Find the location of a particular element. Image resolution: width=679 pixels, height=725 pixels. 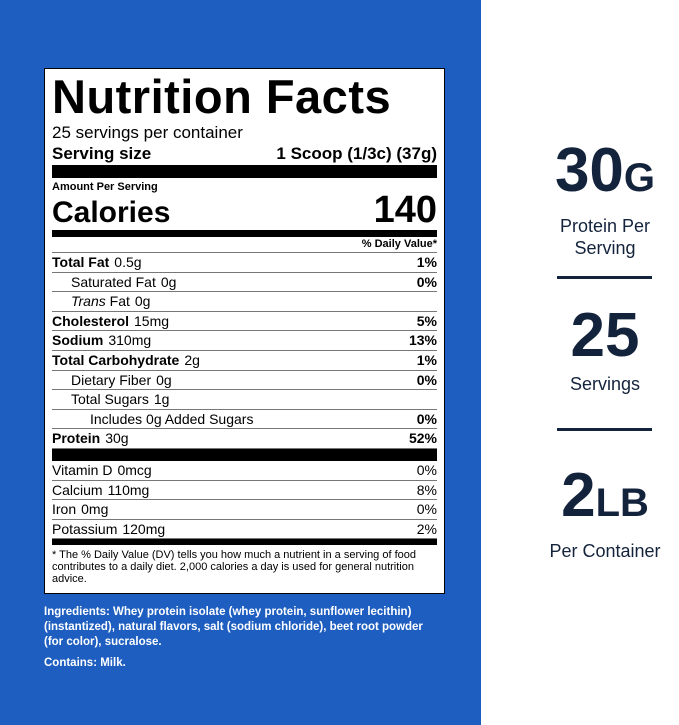

nutrient-left: Trans Fat 0g is located at coordinates (101, 301).